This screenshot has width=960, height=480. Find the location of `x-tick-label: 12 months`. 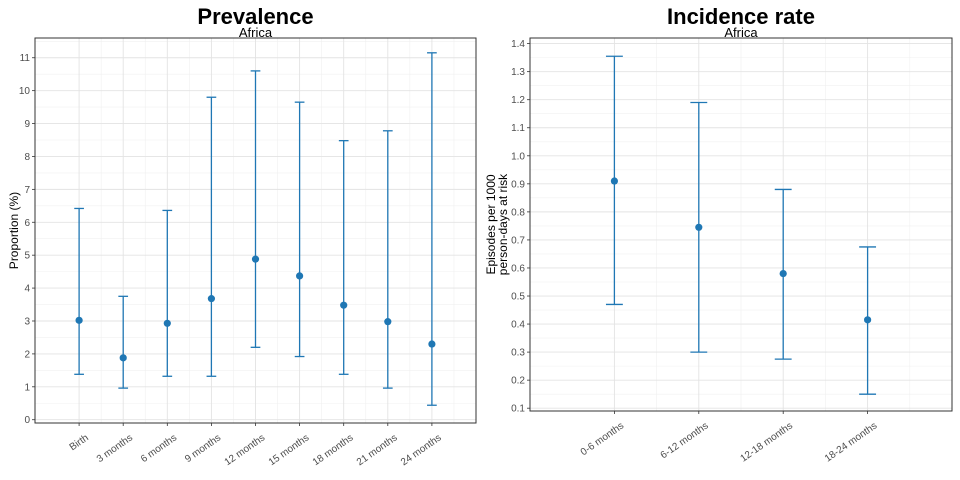

x-tick-label: 12 months is located at coordinates (245, 450).